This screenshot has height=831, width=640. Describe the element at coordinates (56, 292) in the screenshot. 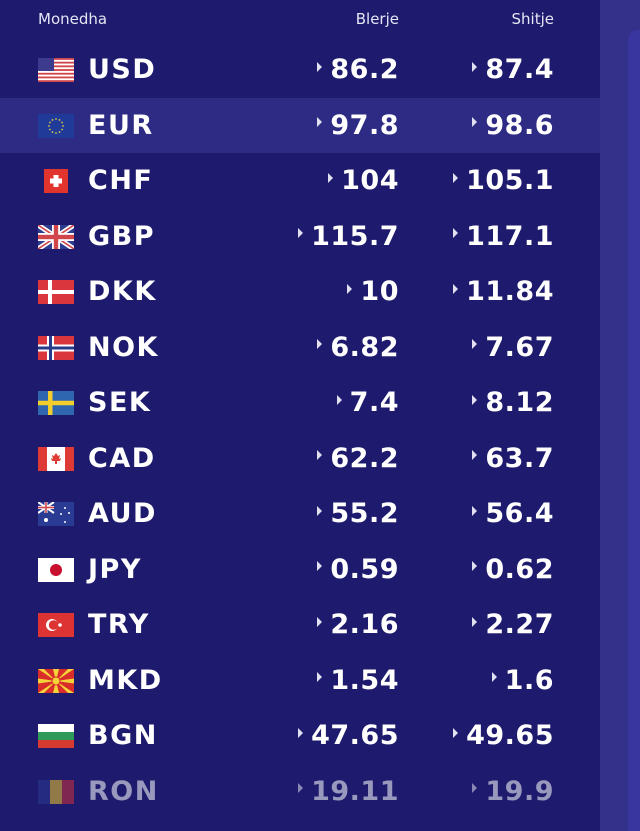

I see `dk-flag-icon` at that location.